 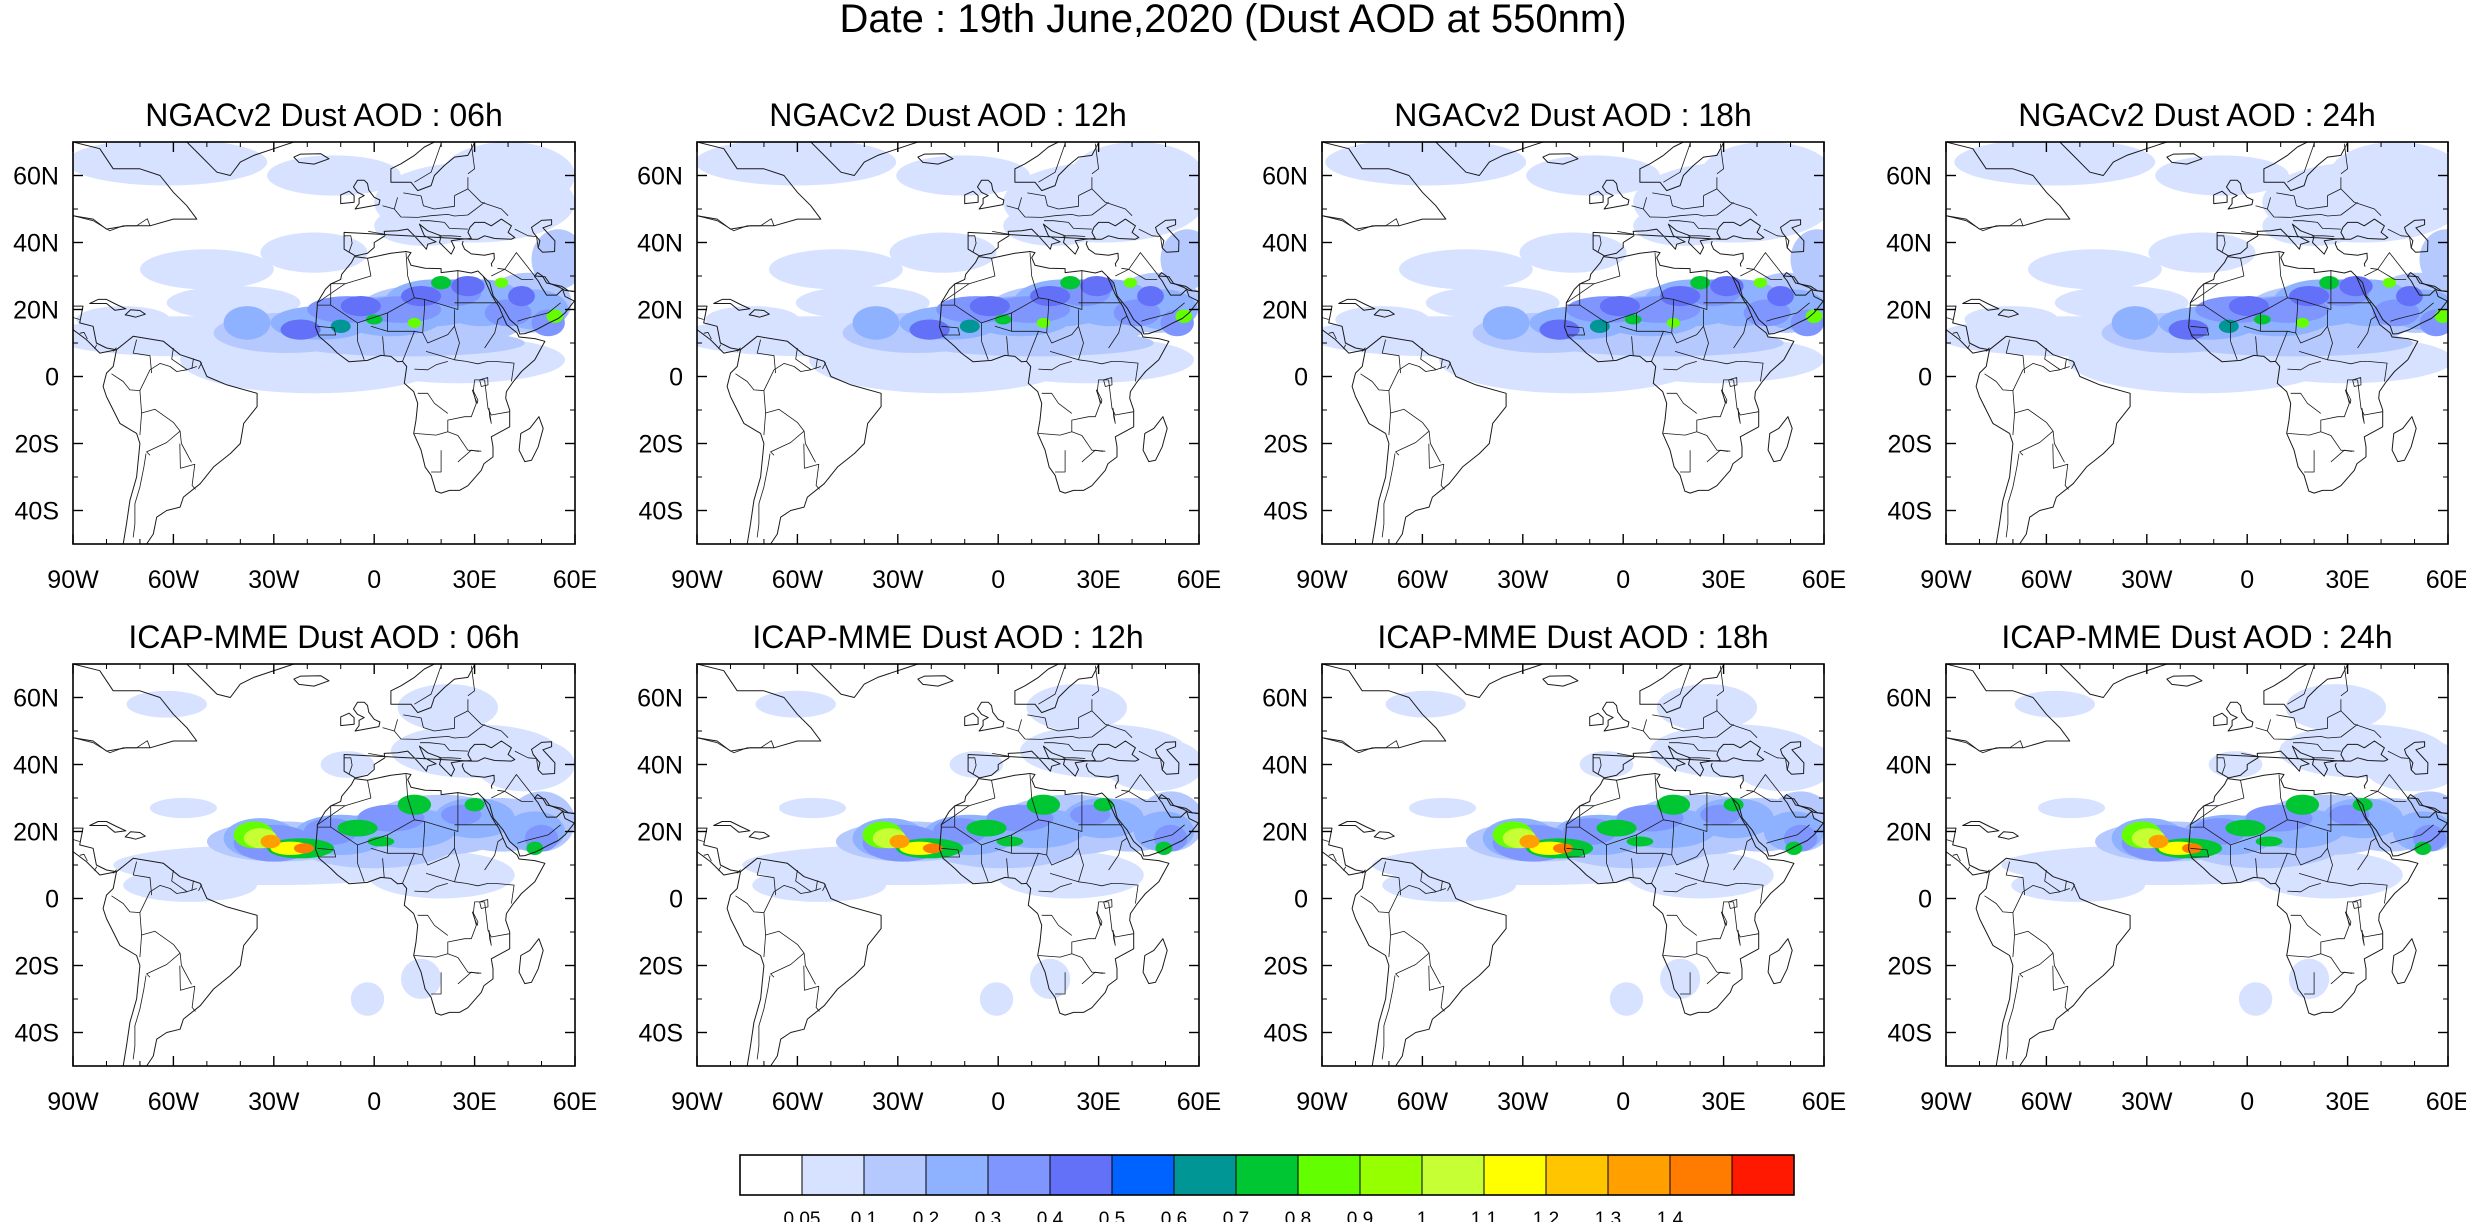 What do you see at coordinates (804, 961) in the screenshot?
I see `coastline-samerica` at bounding box center [804, 961].